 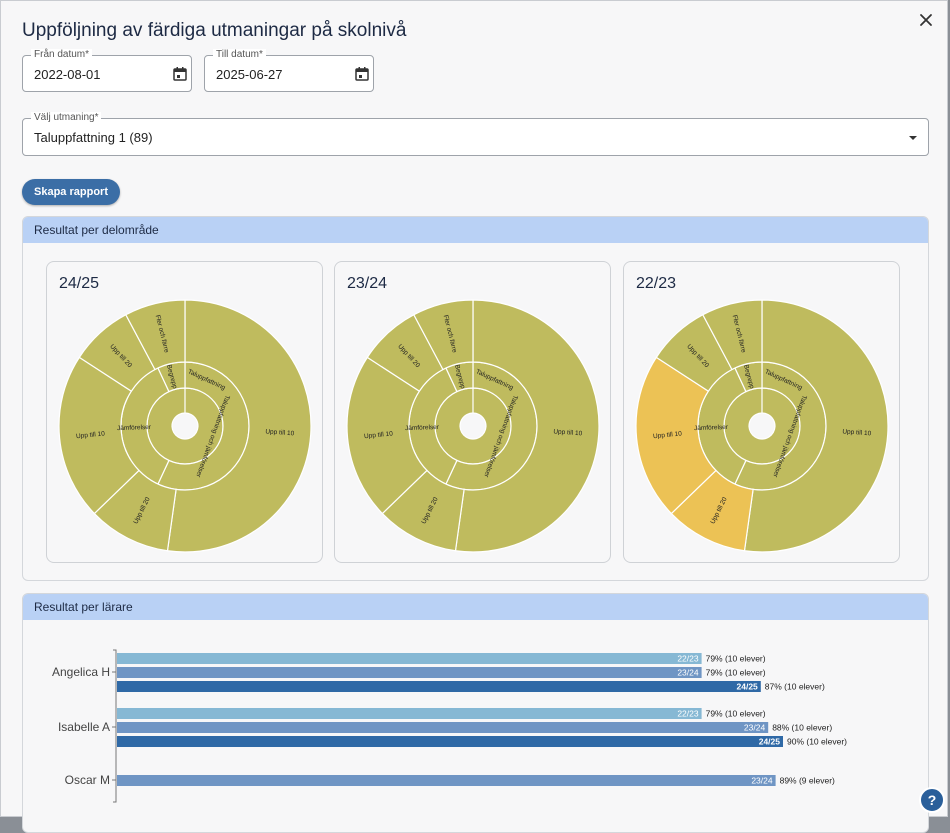 I want to click on to-date-value: 2025-06-27, so click(x=249, y=74).